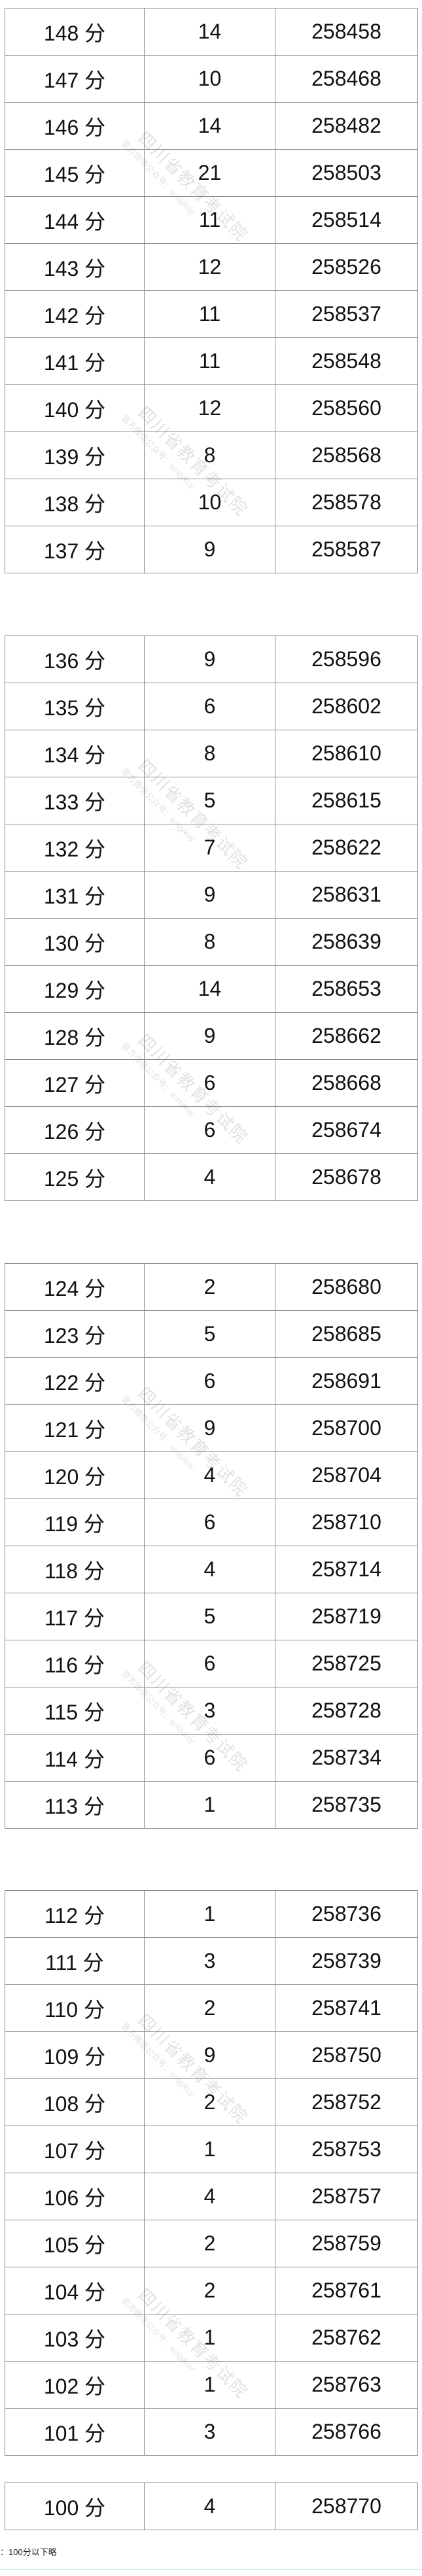 This screenshot has height=2576, width=422. Describe the element at coordinates (75, 32) in the screenshot. I see `score-cell: 148 分` at that location.